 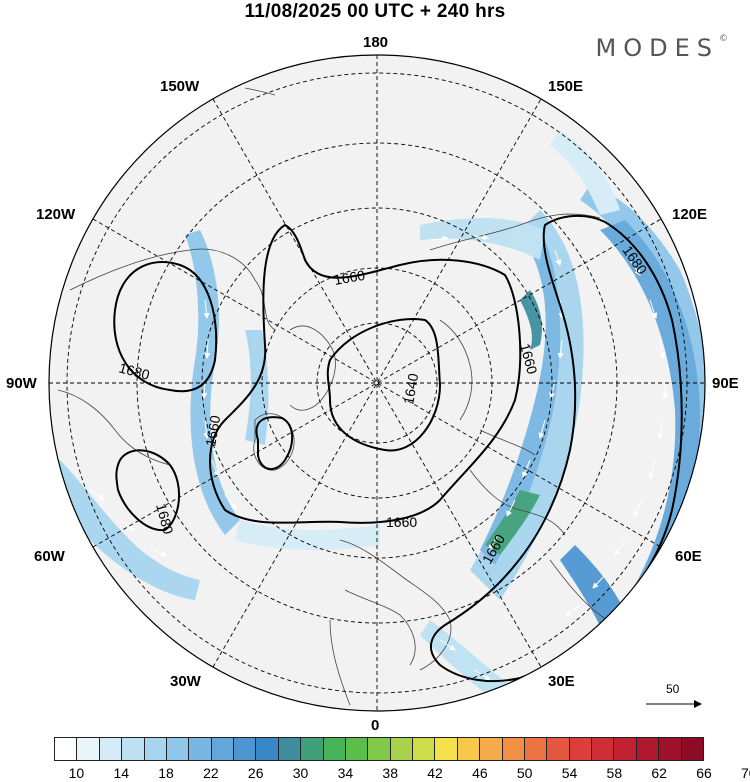 What do you see at coordinates (524, 773) in the screenshot?
I see `colorbar-tick-label: 50` at bounding box center [524, 773].